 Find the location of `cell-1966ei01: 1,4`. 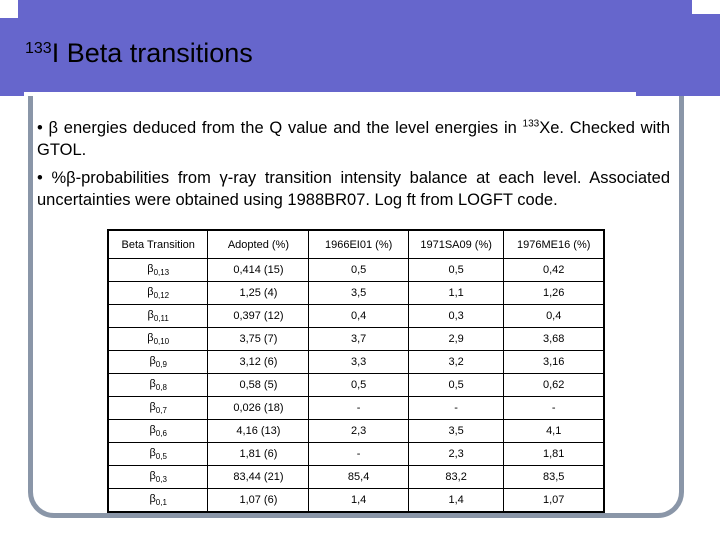

cell-1966ei01: 1,4 is located at coordinates (358, 500).